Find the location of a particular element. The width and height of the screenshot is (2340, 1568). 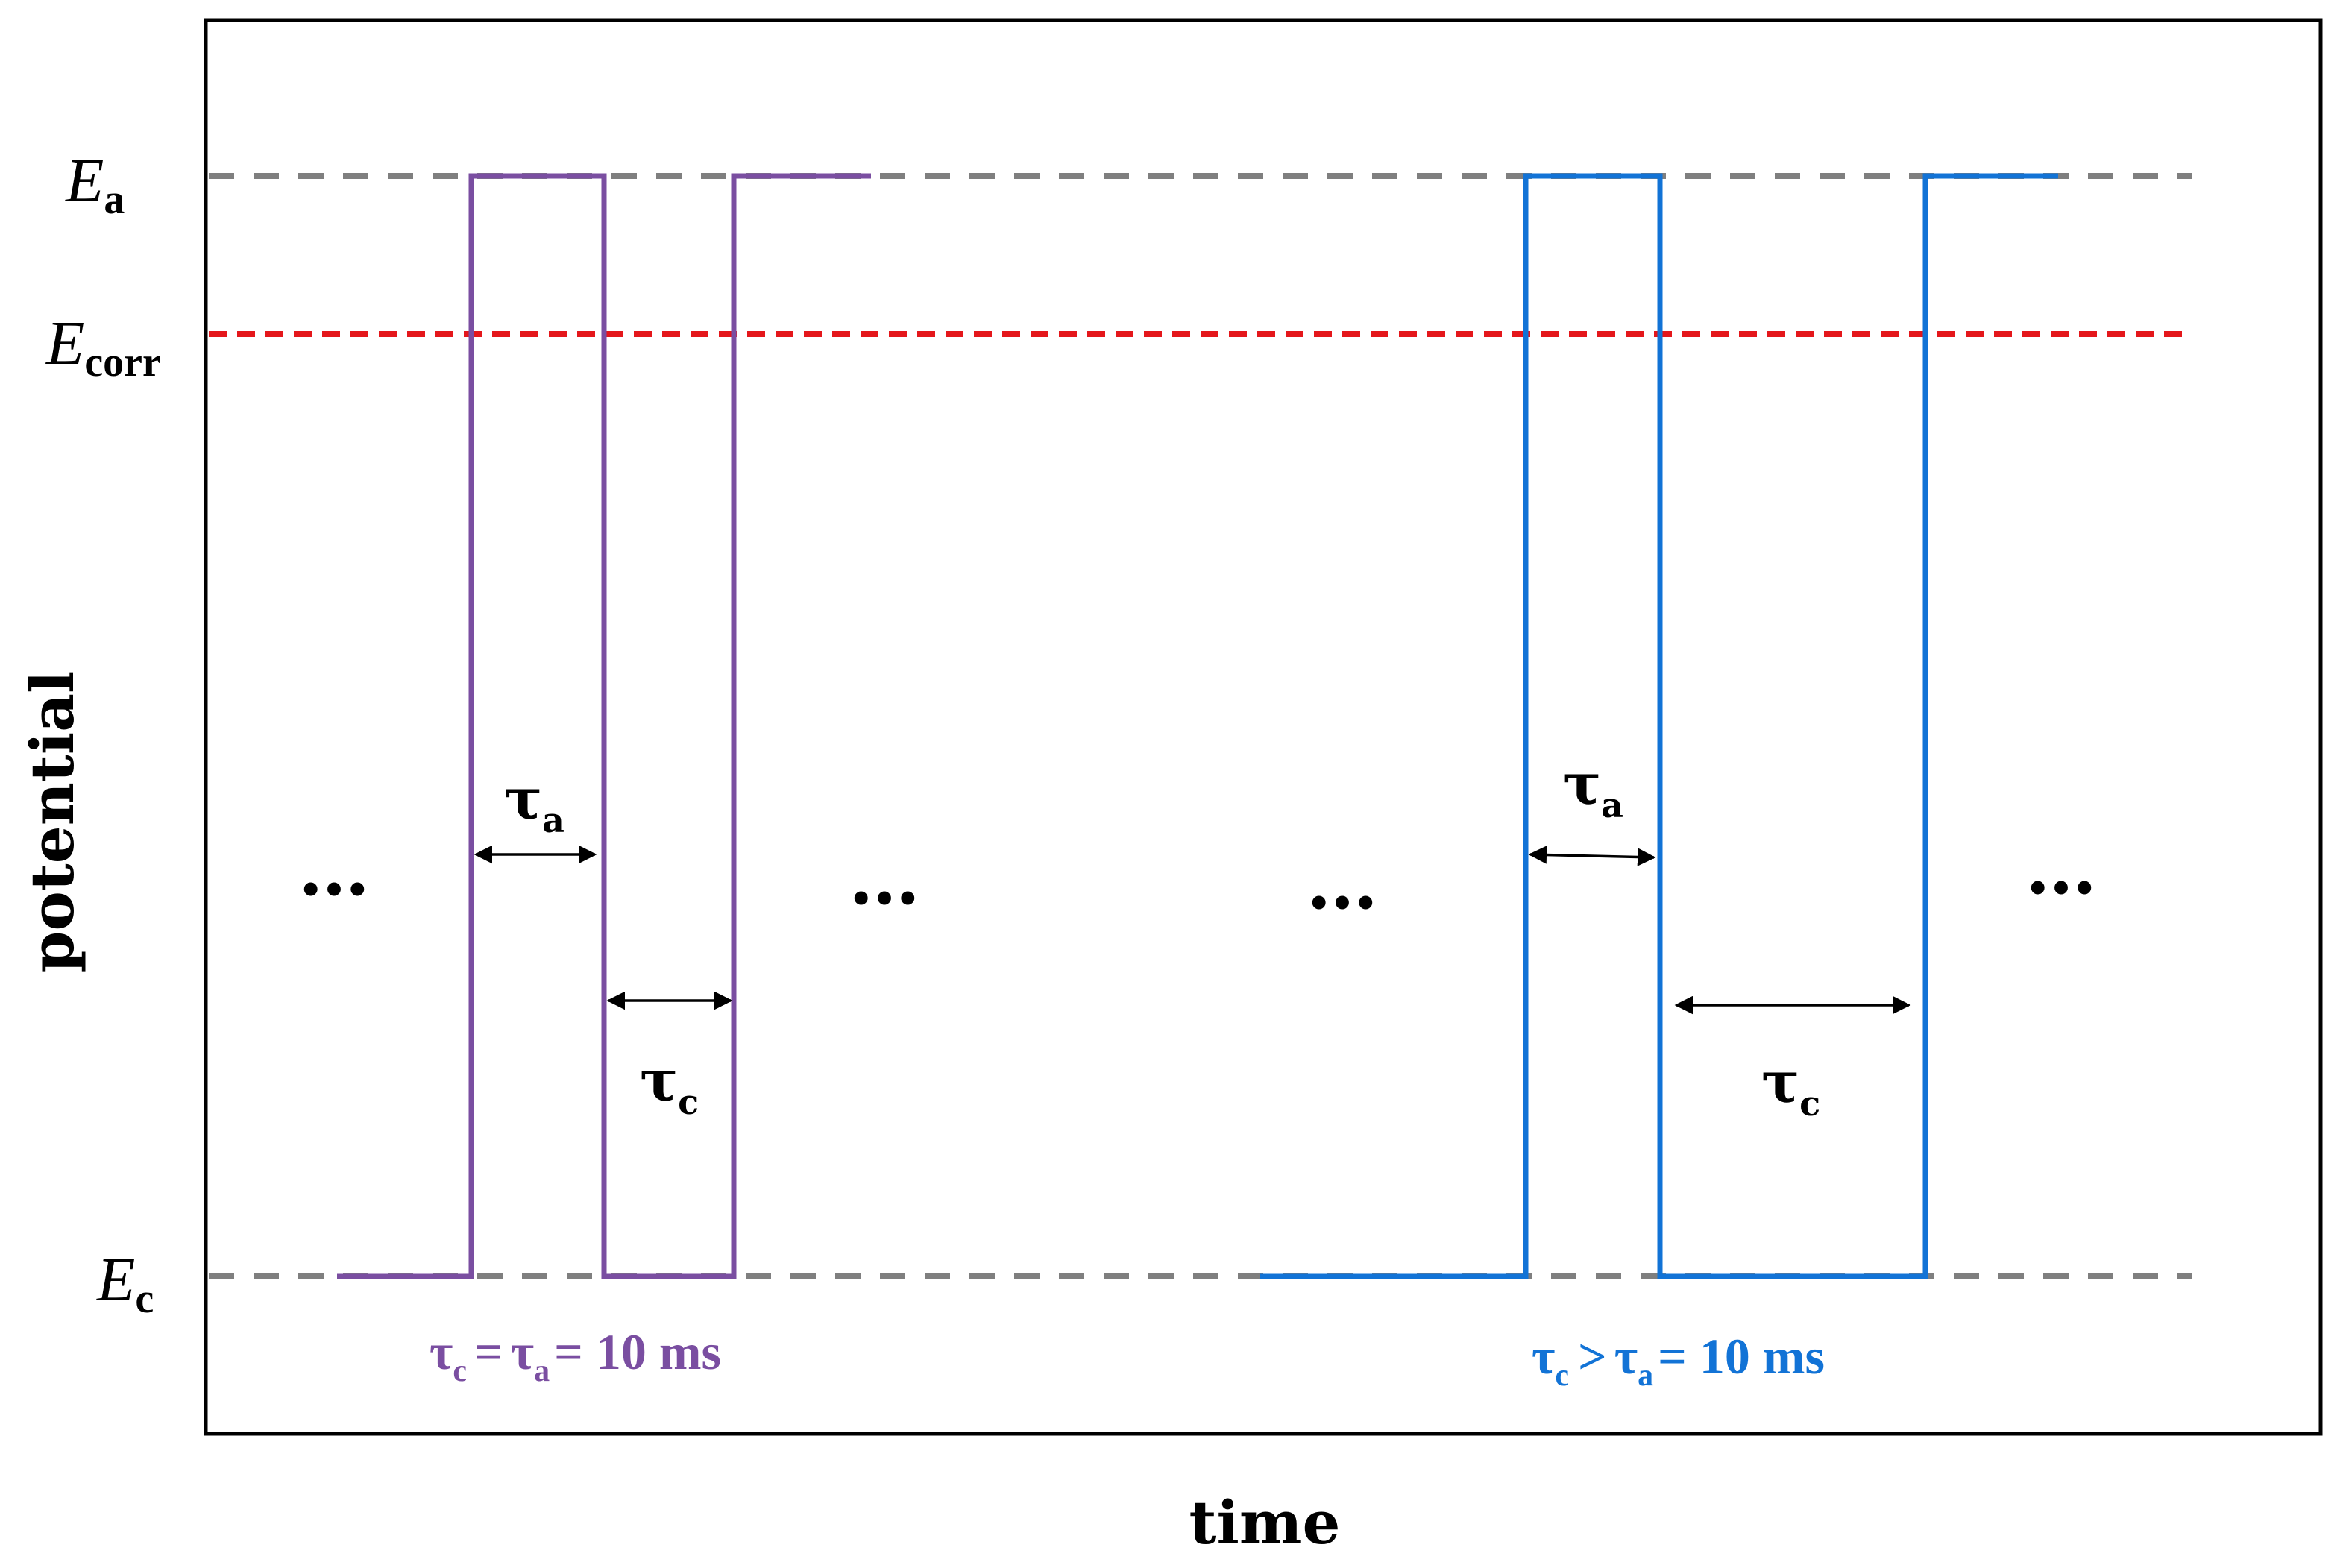

left-case-caption: τc = τa= 10 ms is located at coordinates (575, 1355).